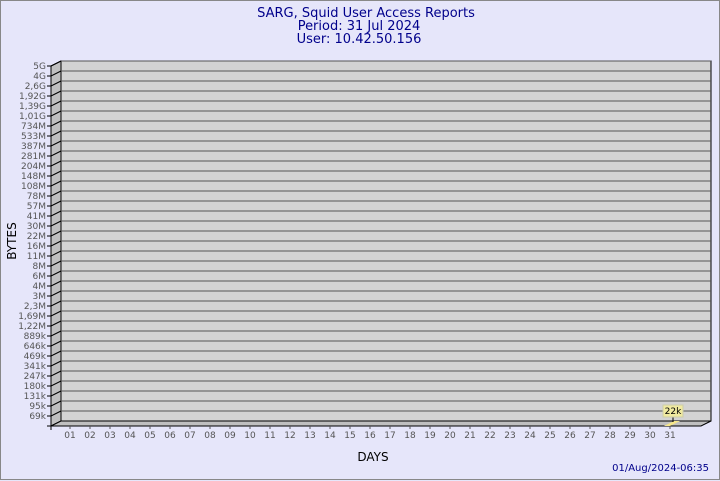 The image size is (720, 481). I want to click on y-tick-label: 2,3M, so click(35, 307).